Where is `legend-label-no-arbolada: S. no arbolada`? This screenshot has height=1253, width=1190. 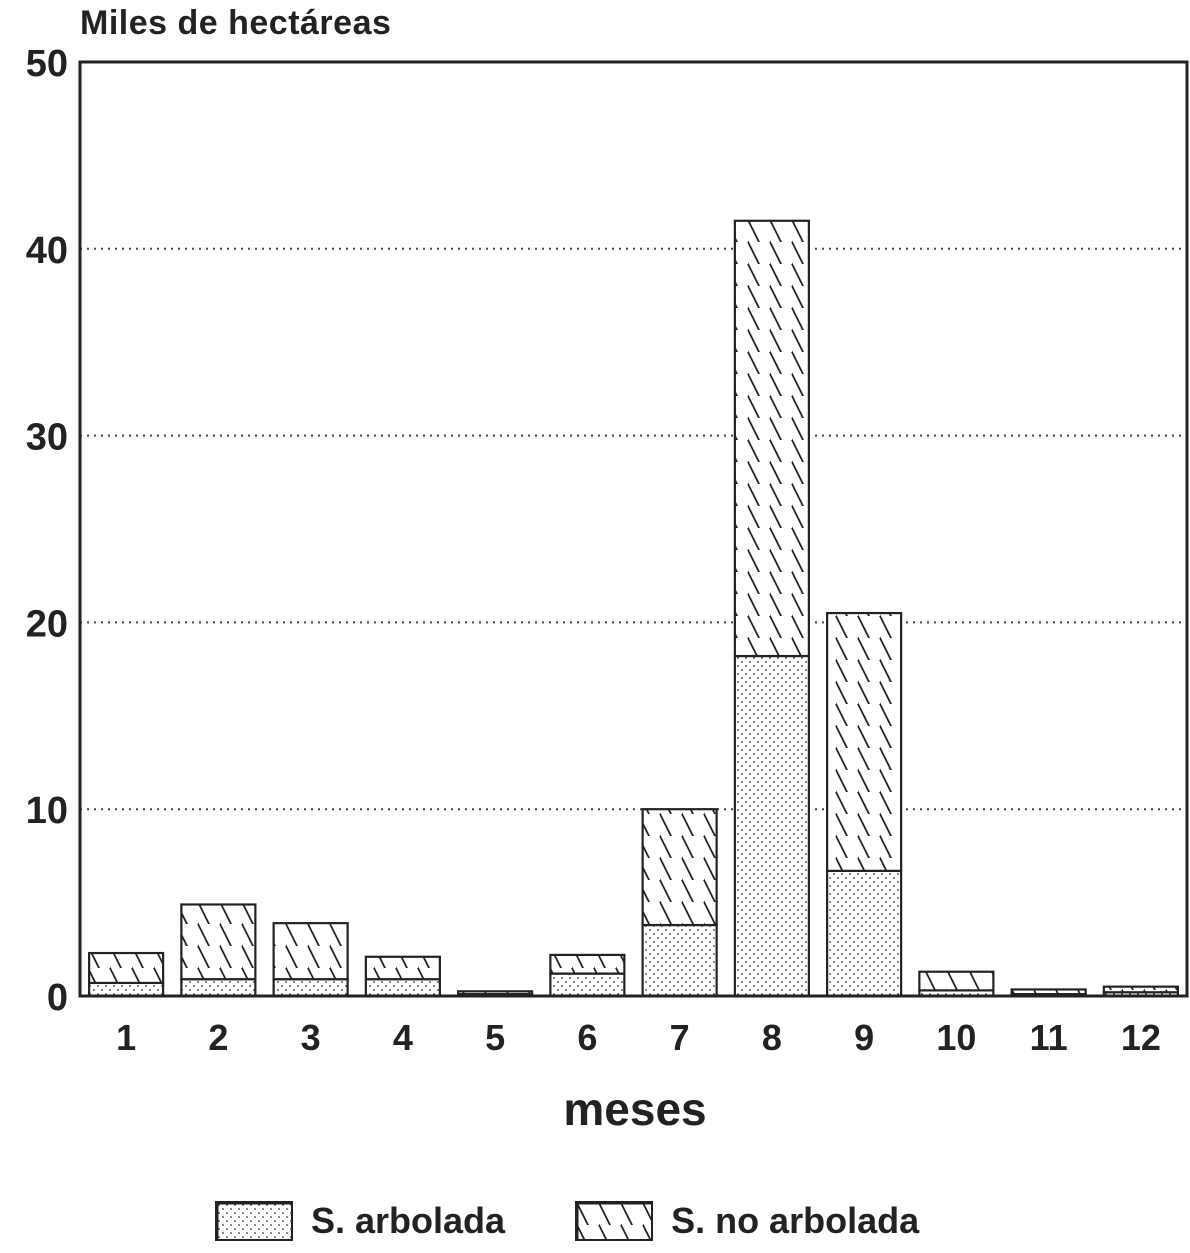
legend-label-no-arbolada: S. no arbolada is located at coordinates (795, 1220).